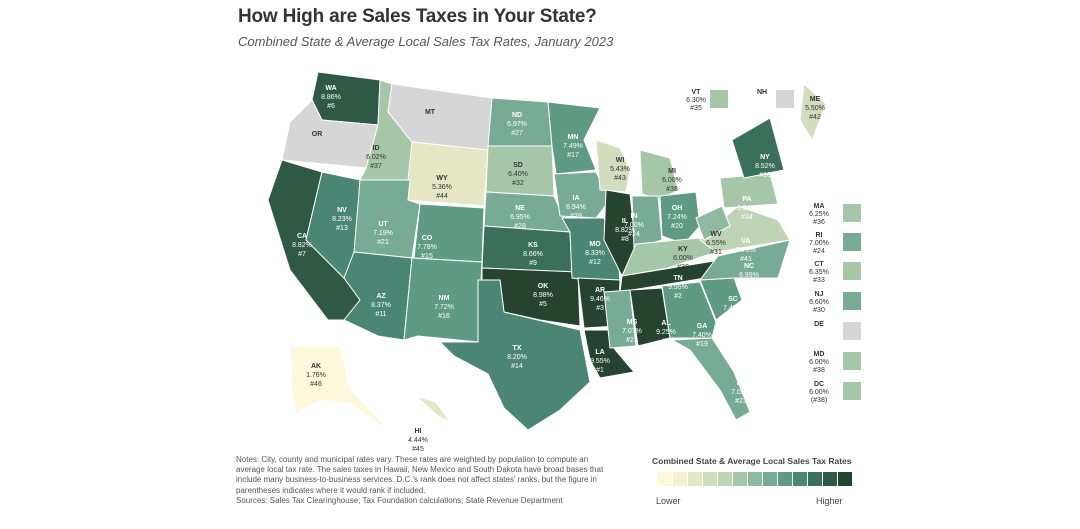  Describe the element at coordinates (677, 217) in the screenshot. I see `state-label-oh-rate: 7.24%` at that location.